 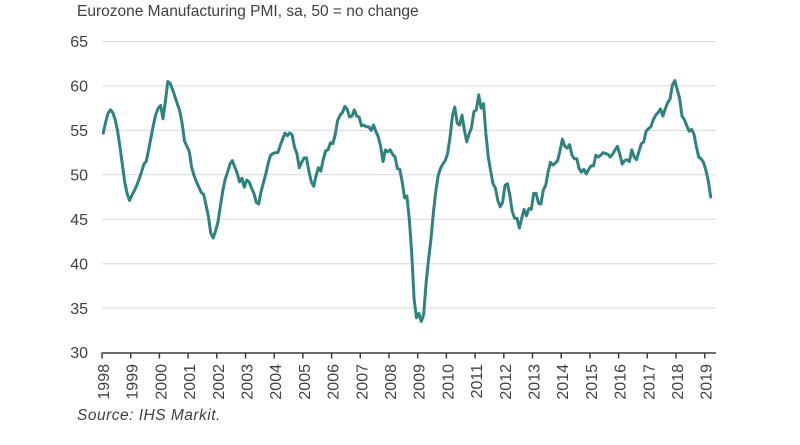 What do you see at coordinates (506, 382) in the screenshot?
I see `svg-text: 2012` at bounding box center [506, 382].